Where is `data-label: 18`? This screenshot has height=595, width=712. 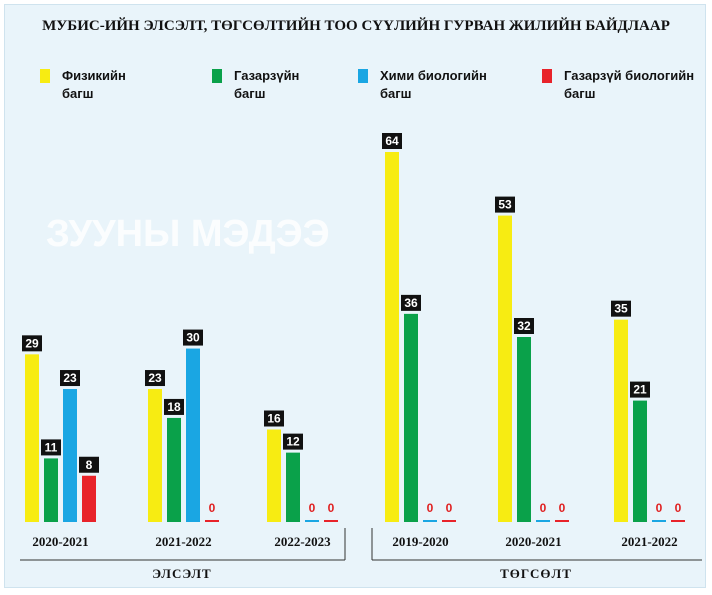 data-label: 18 is located at coordinates (174, 407).